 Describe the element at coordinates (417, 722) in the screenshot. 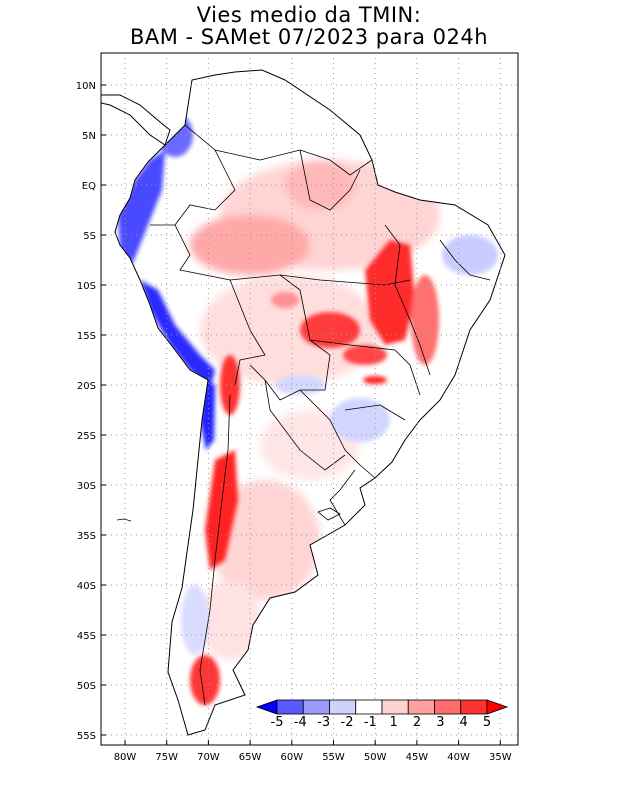

I see `colorbar-label: 2` at that location.